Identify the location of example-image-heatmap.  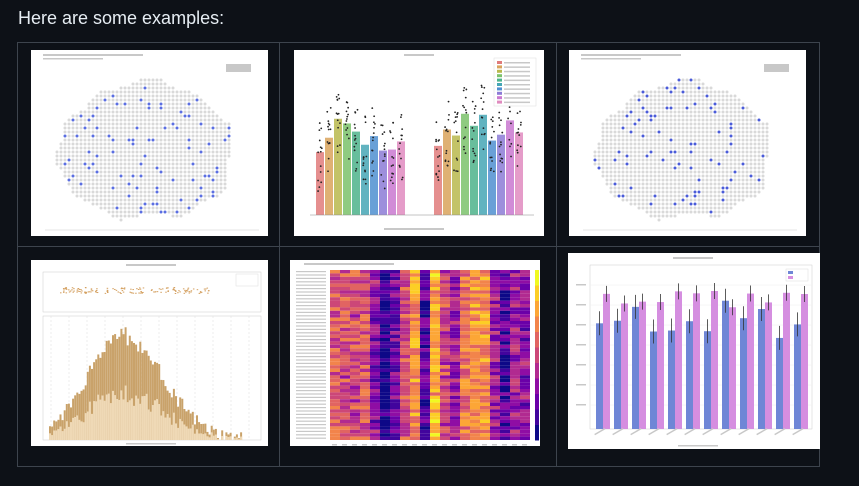
(415, 353).